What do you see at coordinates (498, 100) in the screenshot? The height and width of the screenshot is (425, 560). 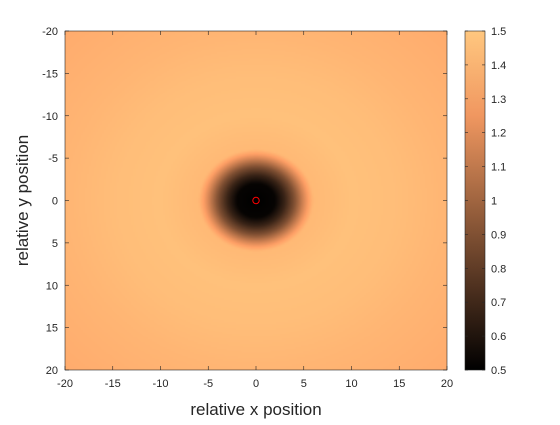 I see `colorbar-tick-label: 1.3` at bounding box center [498, 100].